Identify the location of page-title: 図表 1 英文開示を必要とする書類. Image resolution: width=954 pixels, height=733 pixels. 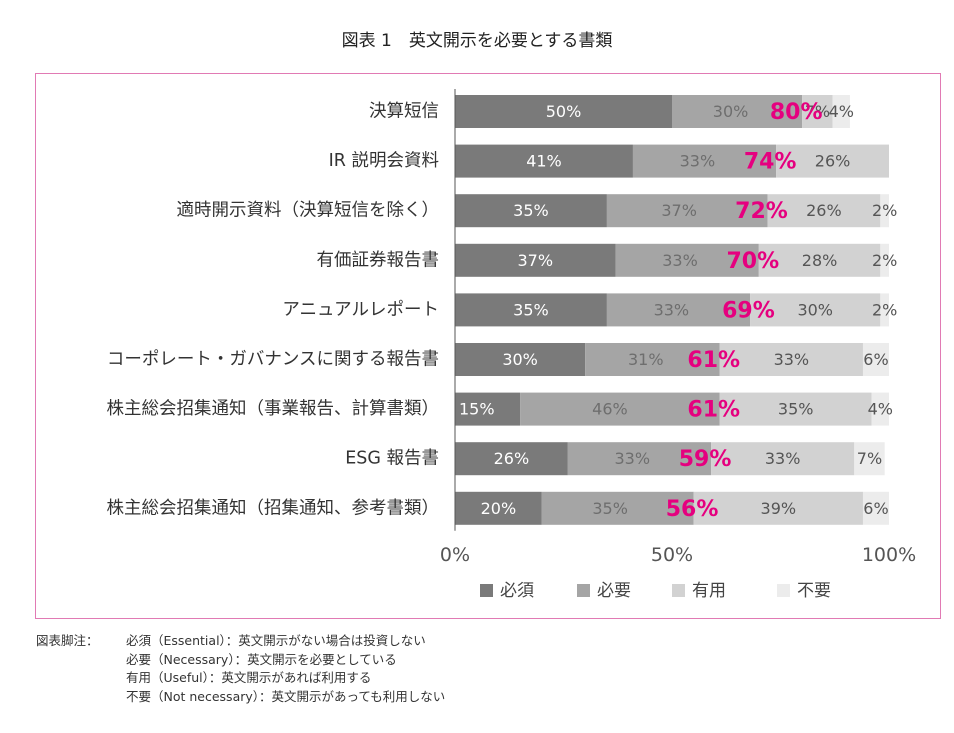
(477, 41).